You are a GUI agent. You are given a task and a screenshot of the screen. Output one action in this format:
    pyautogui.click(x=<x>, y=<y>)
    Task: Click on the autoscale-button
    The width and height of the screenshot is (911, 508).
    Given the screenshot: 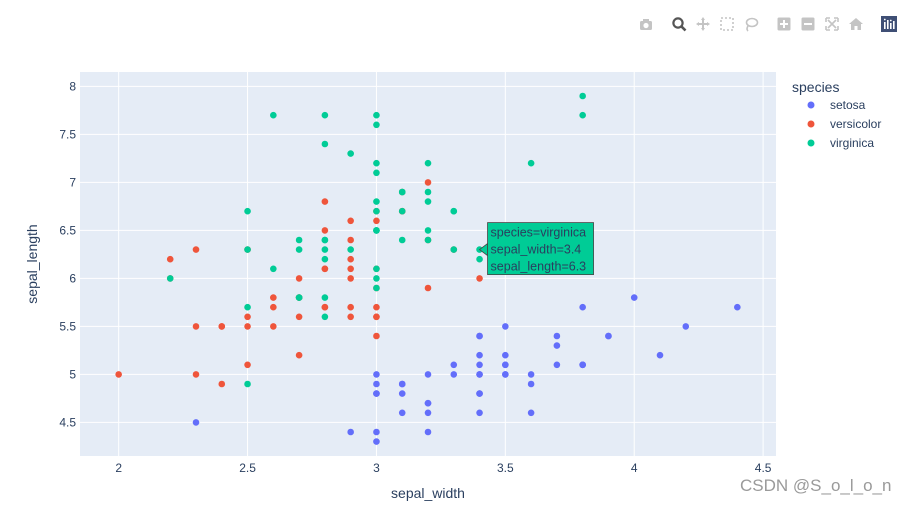 What is the action you would take?
    pyautogui.click(x=832, y=24)
    